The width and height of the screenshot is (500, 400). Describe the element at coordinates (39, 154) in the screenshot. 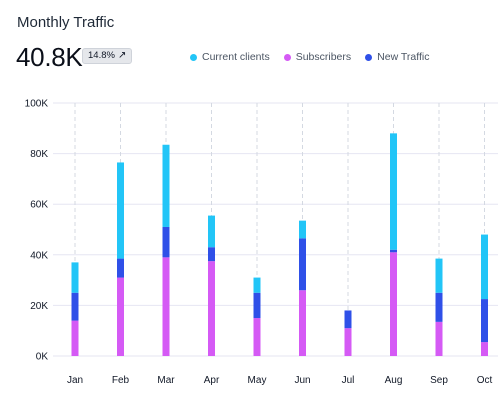

I see `y-tick-label: 80K` at that location.